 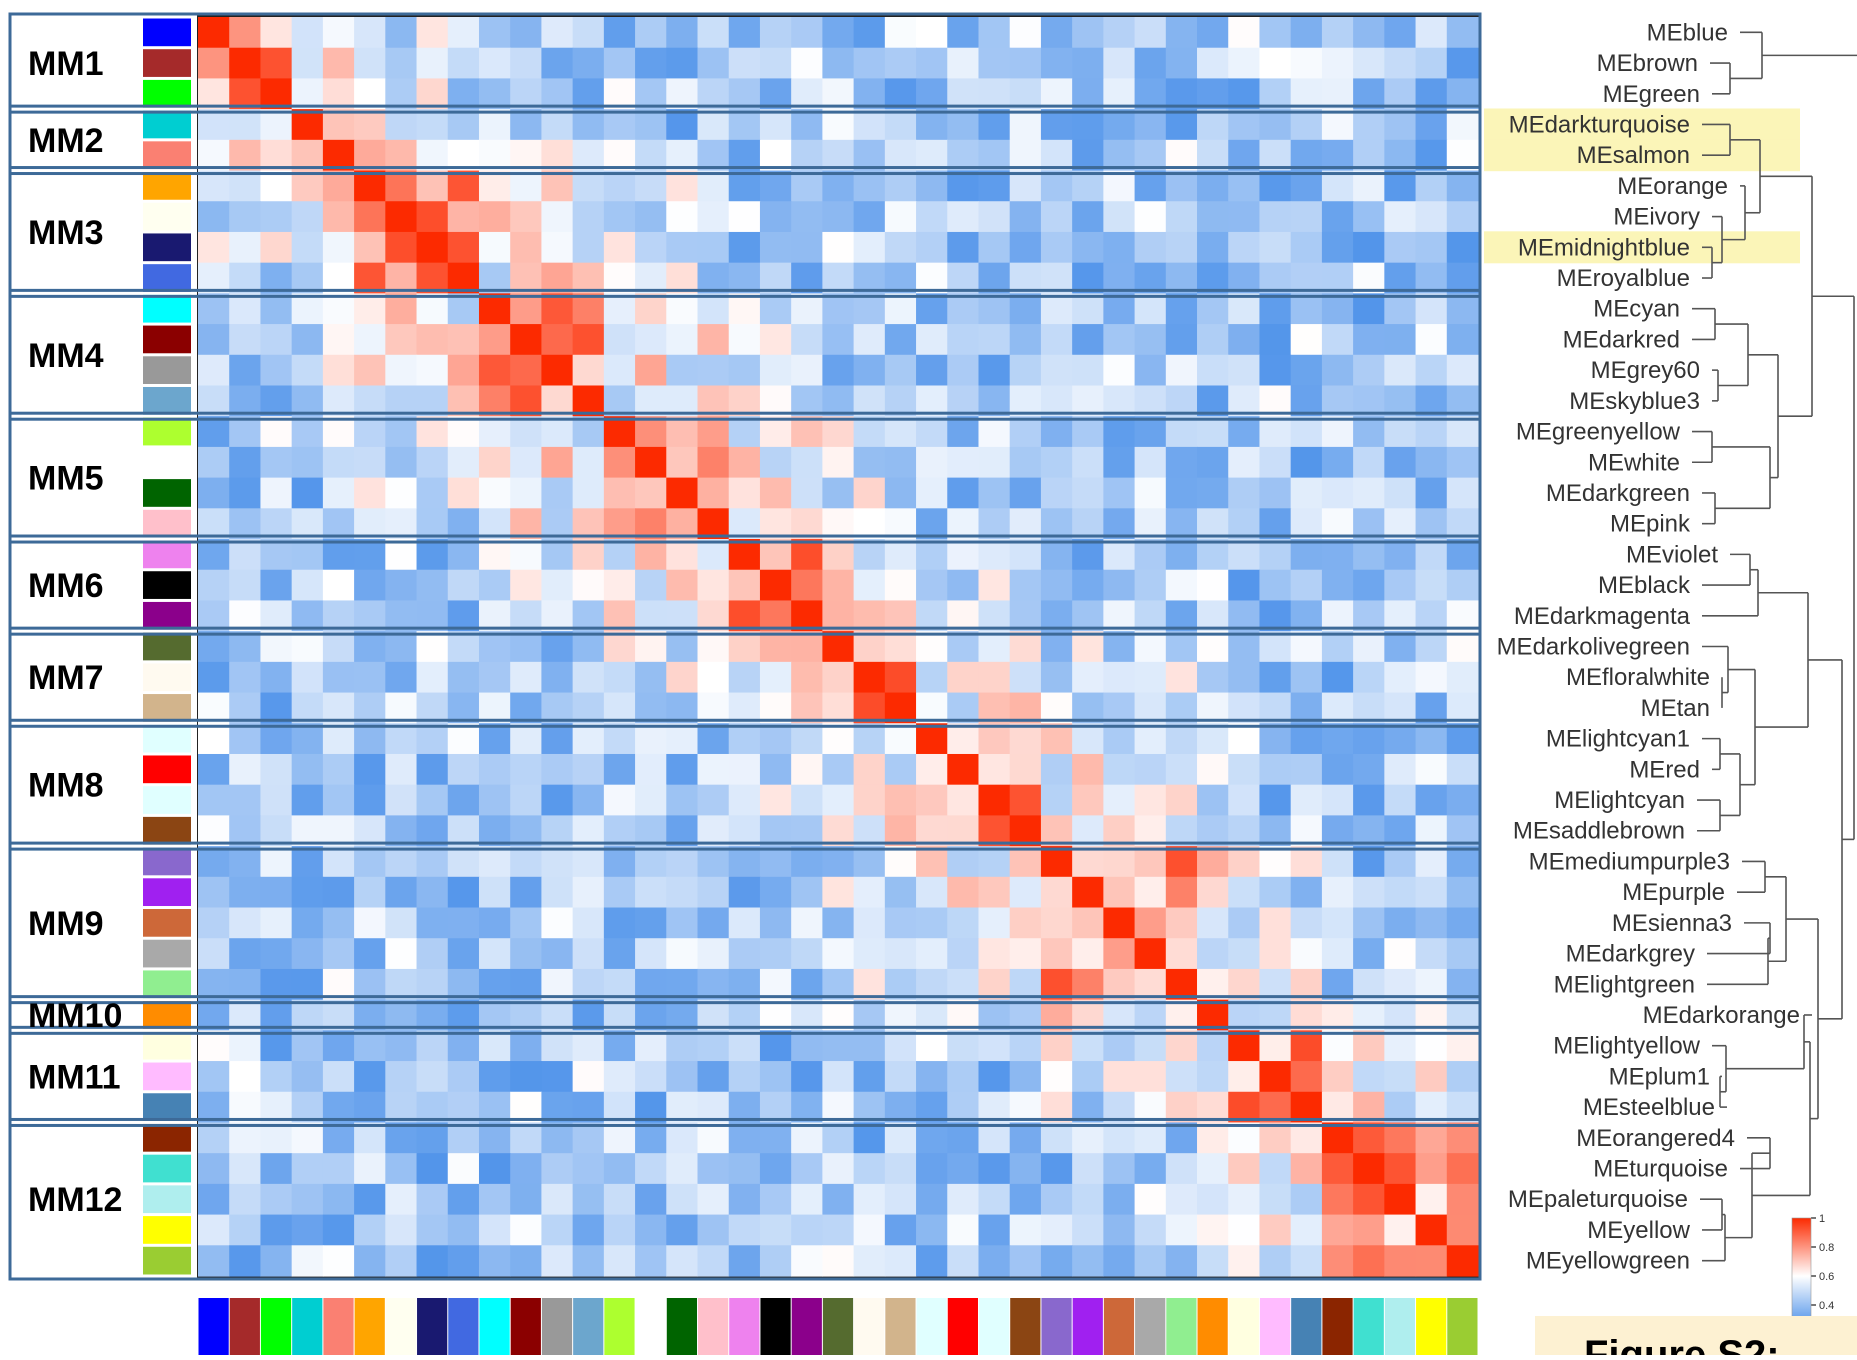 I want to click on module-label: MM9, so click(x=66, y=924).